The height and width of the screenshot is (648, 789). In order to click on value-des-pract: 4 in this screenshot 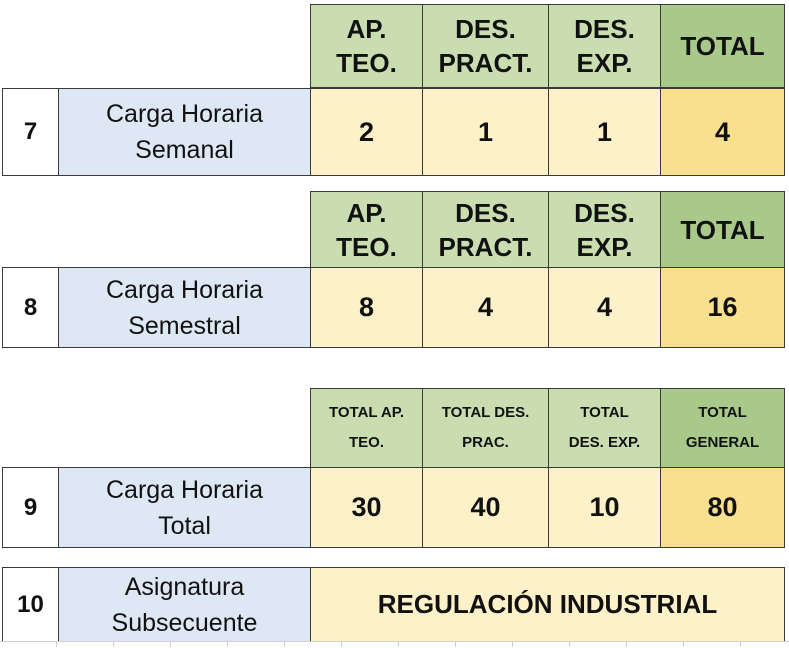, I will do `click(485, 307)`.